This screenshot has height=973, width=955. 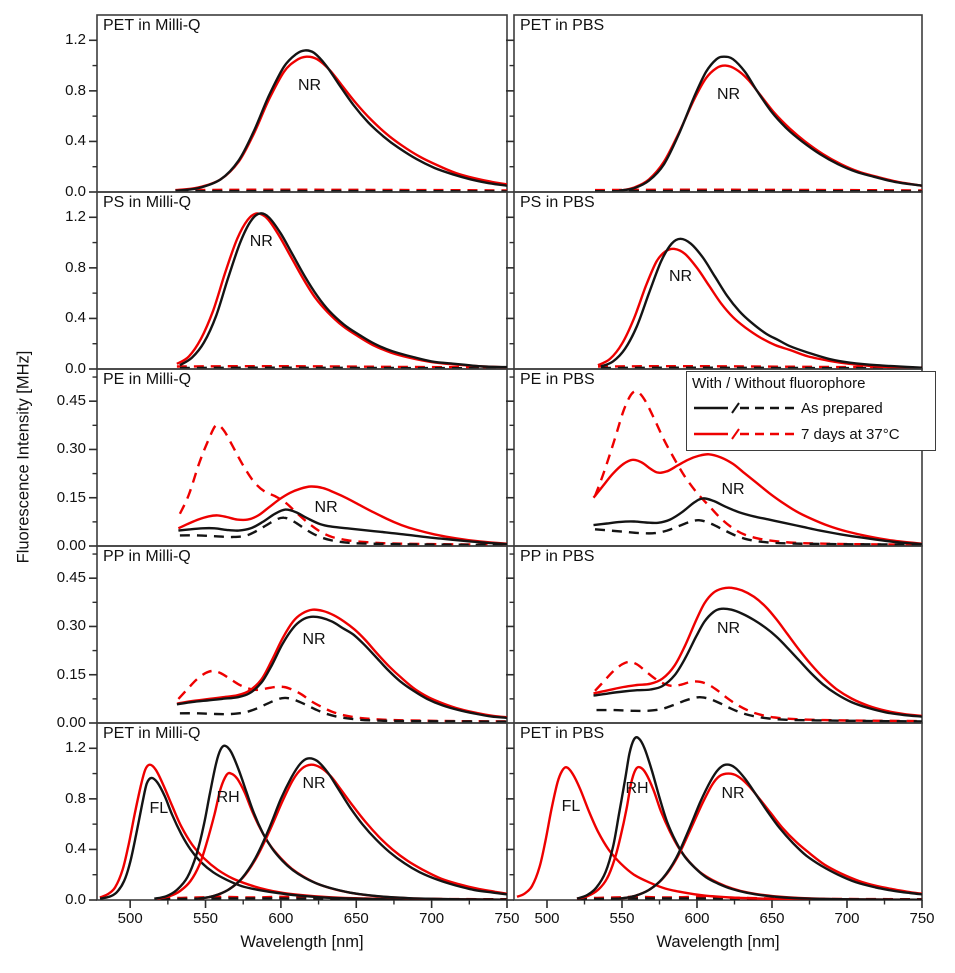 I want to click on curve-ps-pbs-without-asprepared, so click(x=761, y=367).